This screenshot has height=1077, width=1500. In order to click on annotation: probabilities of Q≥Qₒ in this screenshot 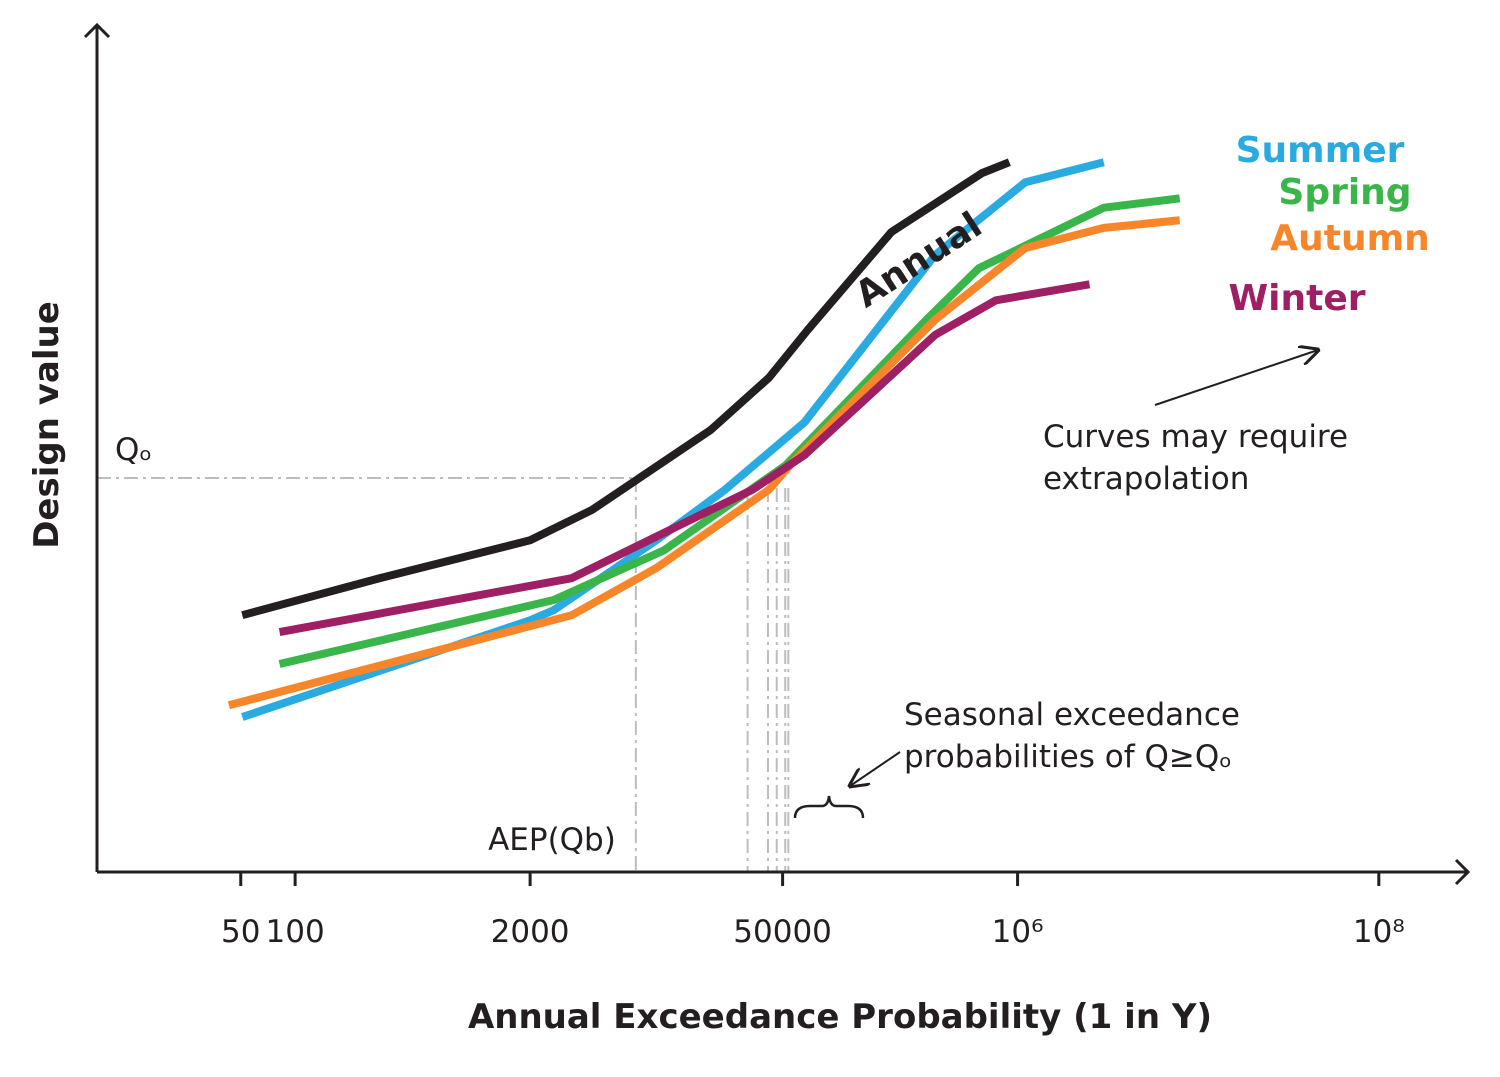, I will do `click(1068, 757)`.